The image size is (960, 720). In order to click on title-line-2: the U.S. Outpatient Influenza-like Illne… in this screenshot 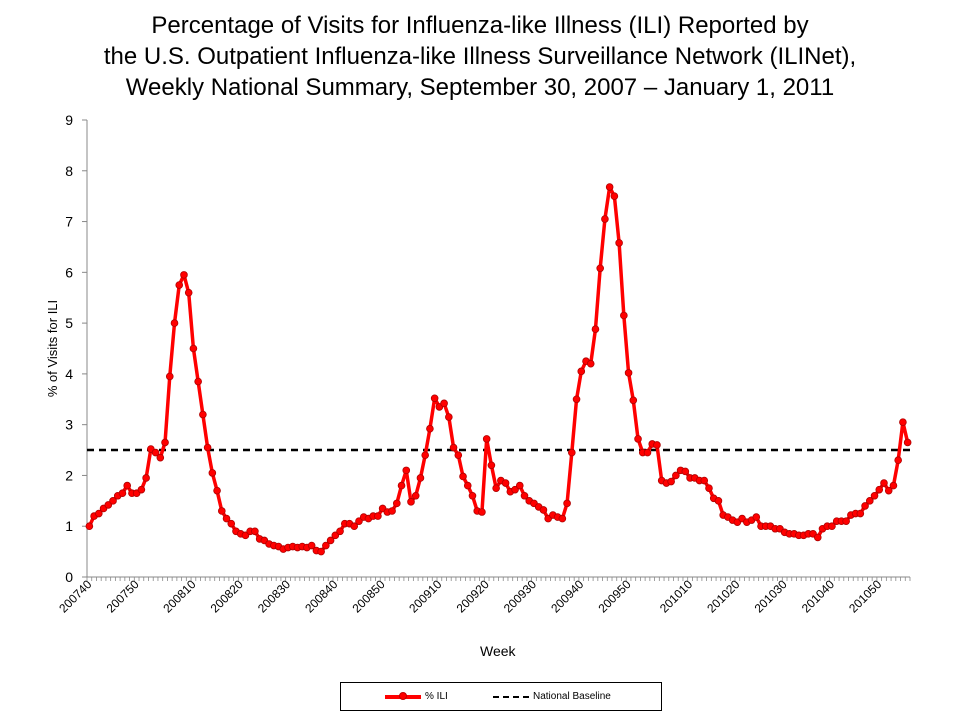, I will do `click(480, 56)`.